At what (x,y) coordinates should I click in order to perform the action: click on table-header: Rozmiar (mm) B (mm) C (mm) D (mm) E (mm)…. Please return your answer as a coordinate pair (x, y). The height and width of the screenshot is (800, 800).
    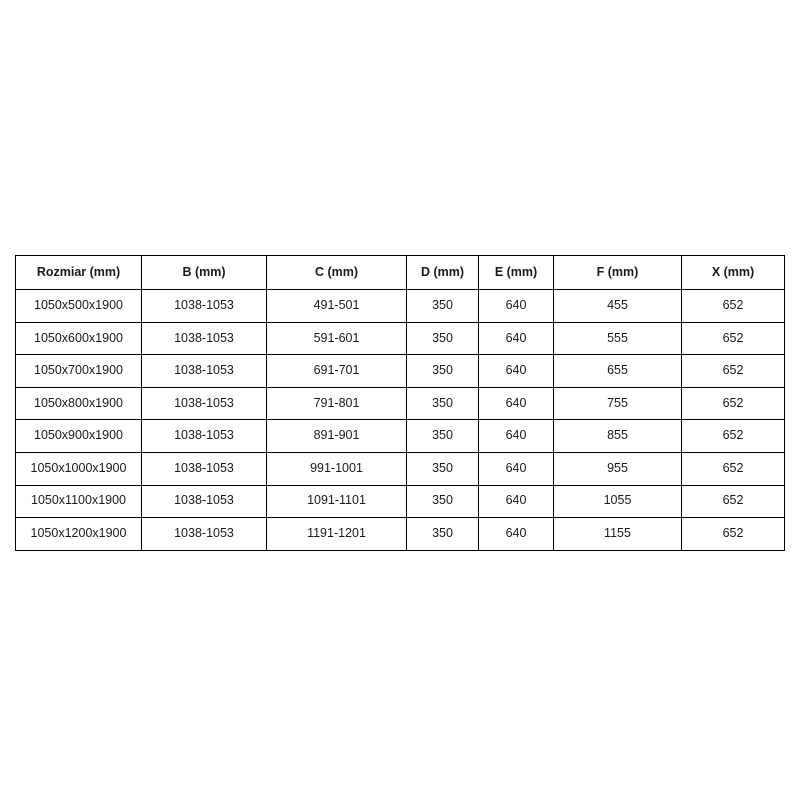
    Looking at the image, I should click on (400, 272).